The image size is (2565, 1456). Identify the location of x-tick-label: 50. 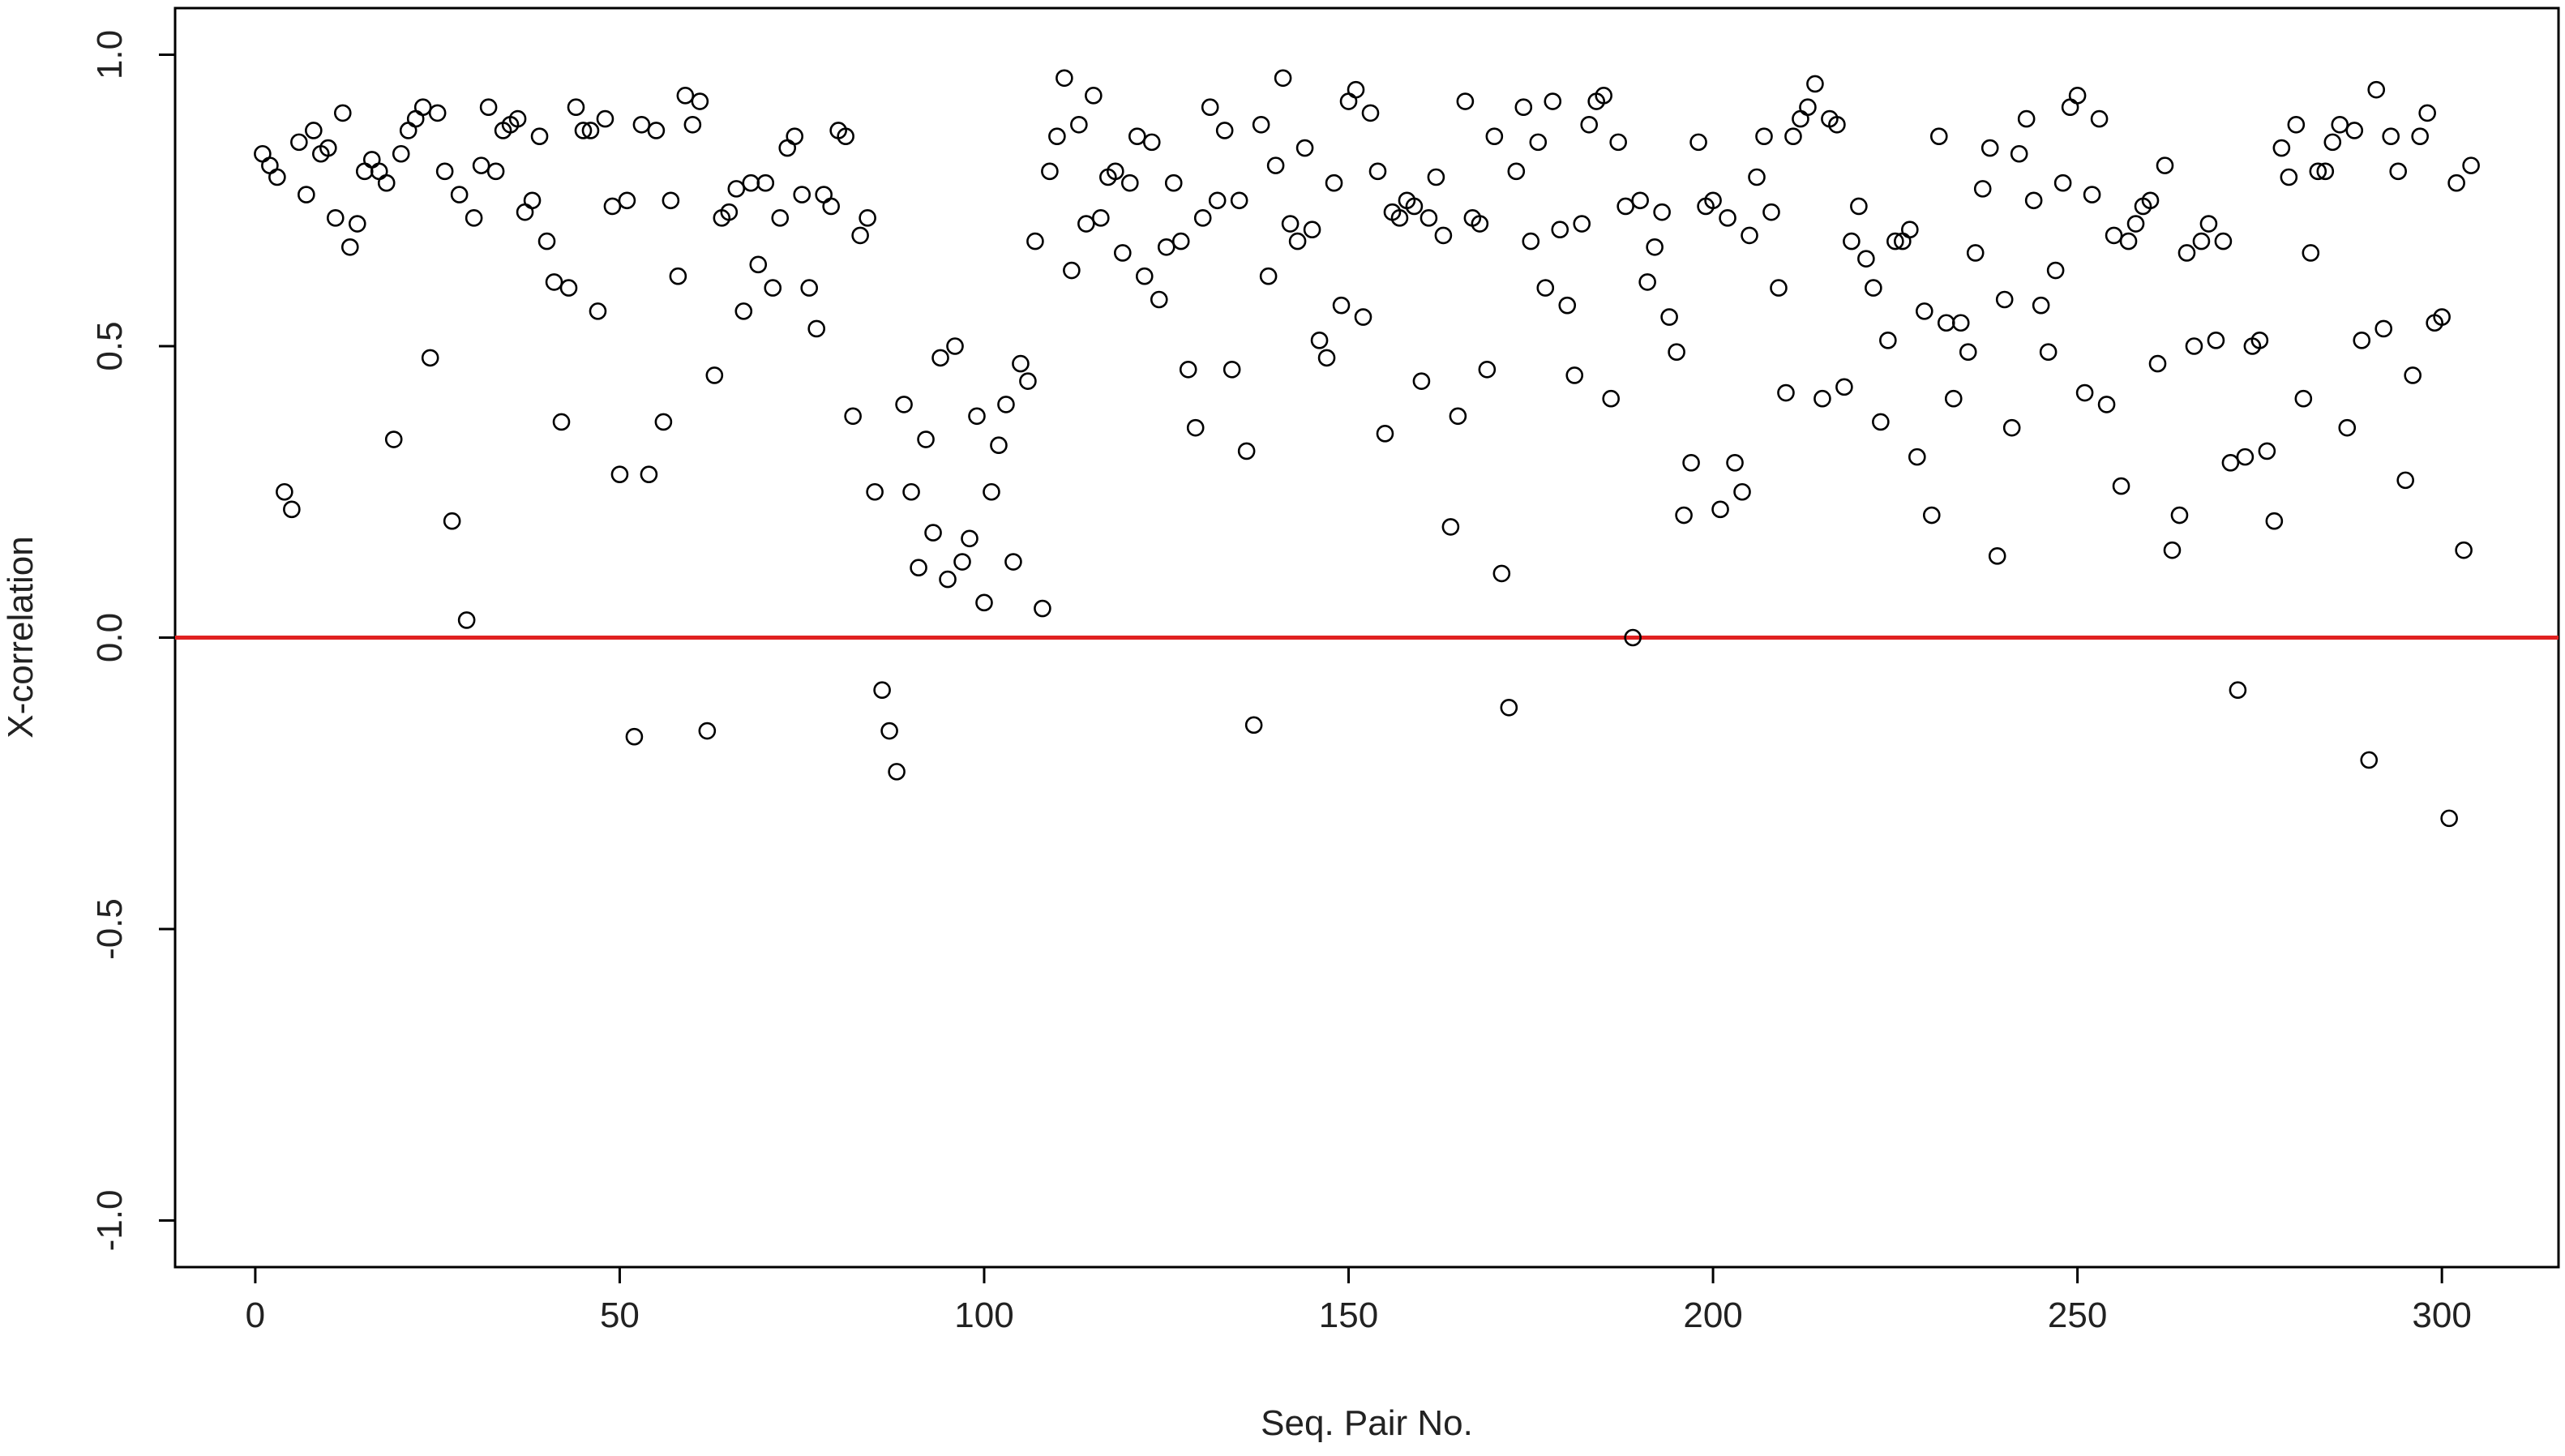
(620, 1315).